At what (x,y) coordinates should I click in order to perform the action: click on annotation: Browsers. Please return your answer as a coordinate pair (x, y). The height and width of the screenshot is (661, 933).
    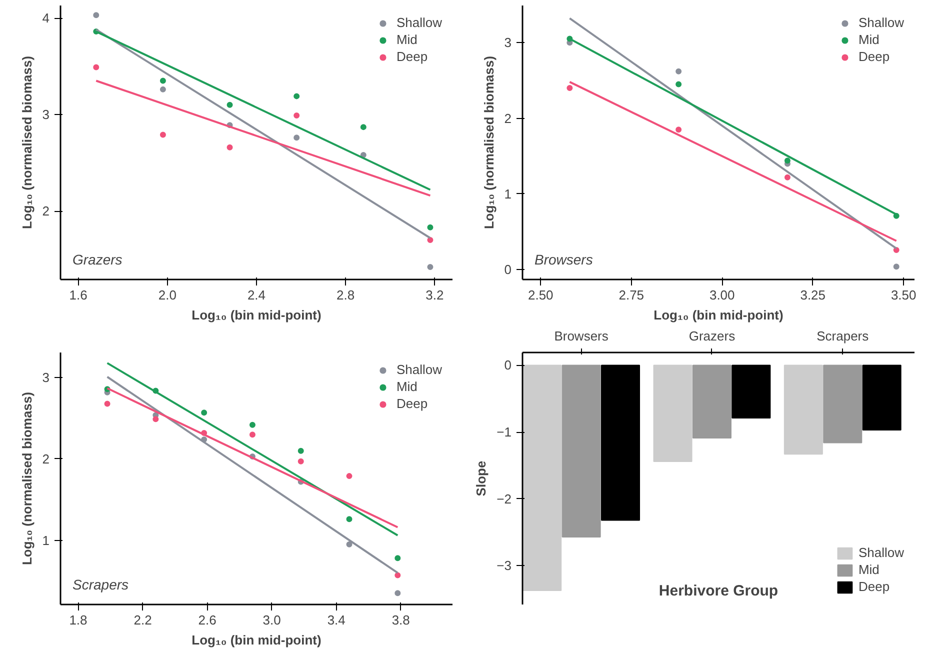
    Looking at the image, I should click on (563, 260).